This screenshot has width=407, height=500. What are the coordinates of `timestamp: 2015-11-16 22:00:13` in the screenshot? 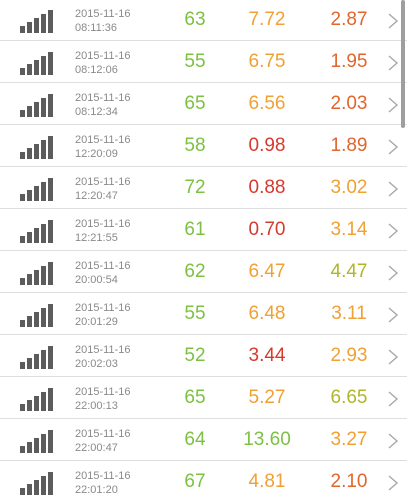 It's located at (115, 399).